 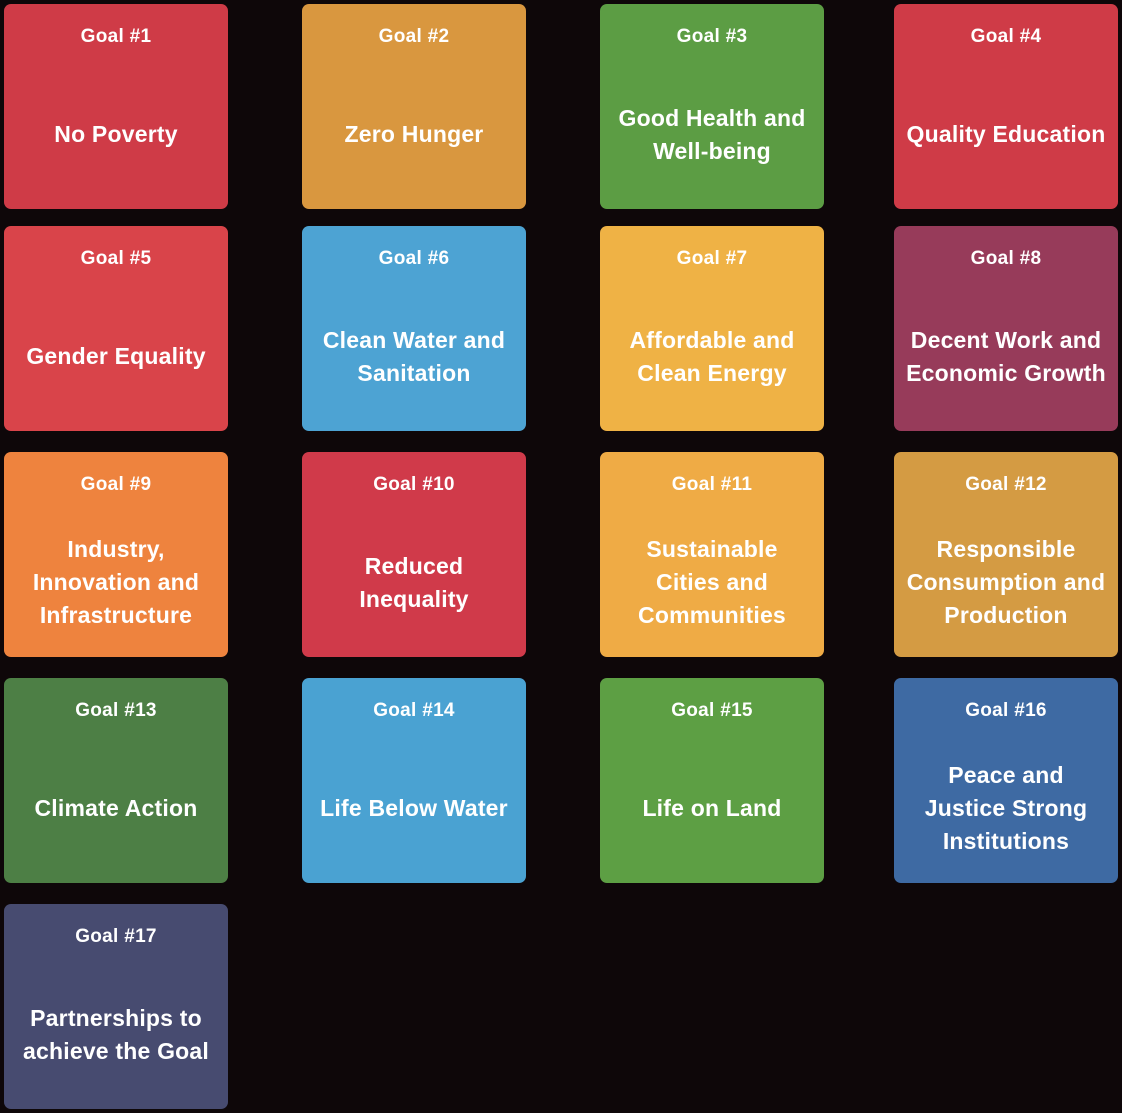 What do you see at coordinates (1006, 106) in the screenshot?
I see `goal-tile-4: Goal #4 Quality Education` at bounding box center [1006, 106].